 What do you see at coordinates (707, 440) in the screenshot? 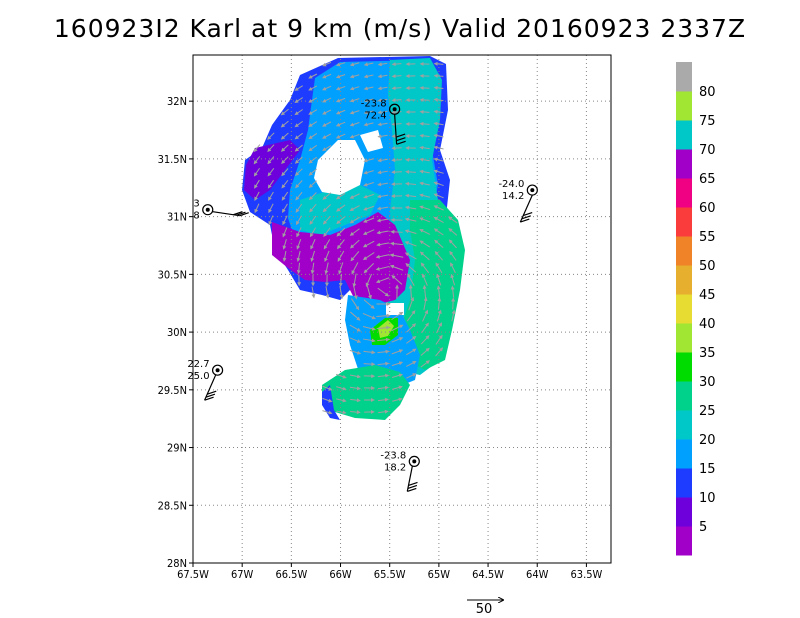
I see `colorbar-label: 20` at bounding box center [707, 440].